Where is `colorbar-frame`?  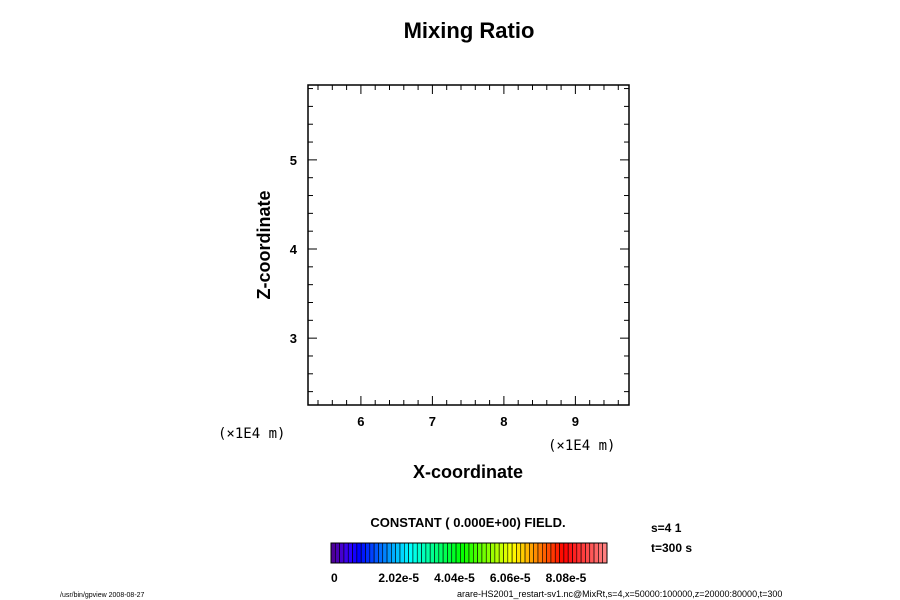
colorbar-frame is located at coordinates (469, 553).